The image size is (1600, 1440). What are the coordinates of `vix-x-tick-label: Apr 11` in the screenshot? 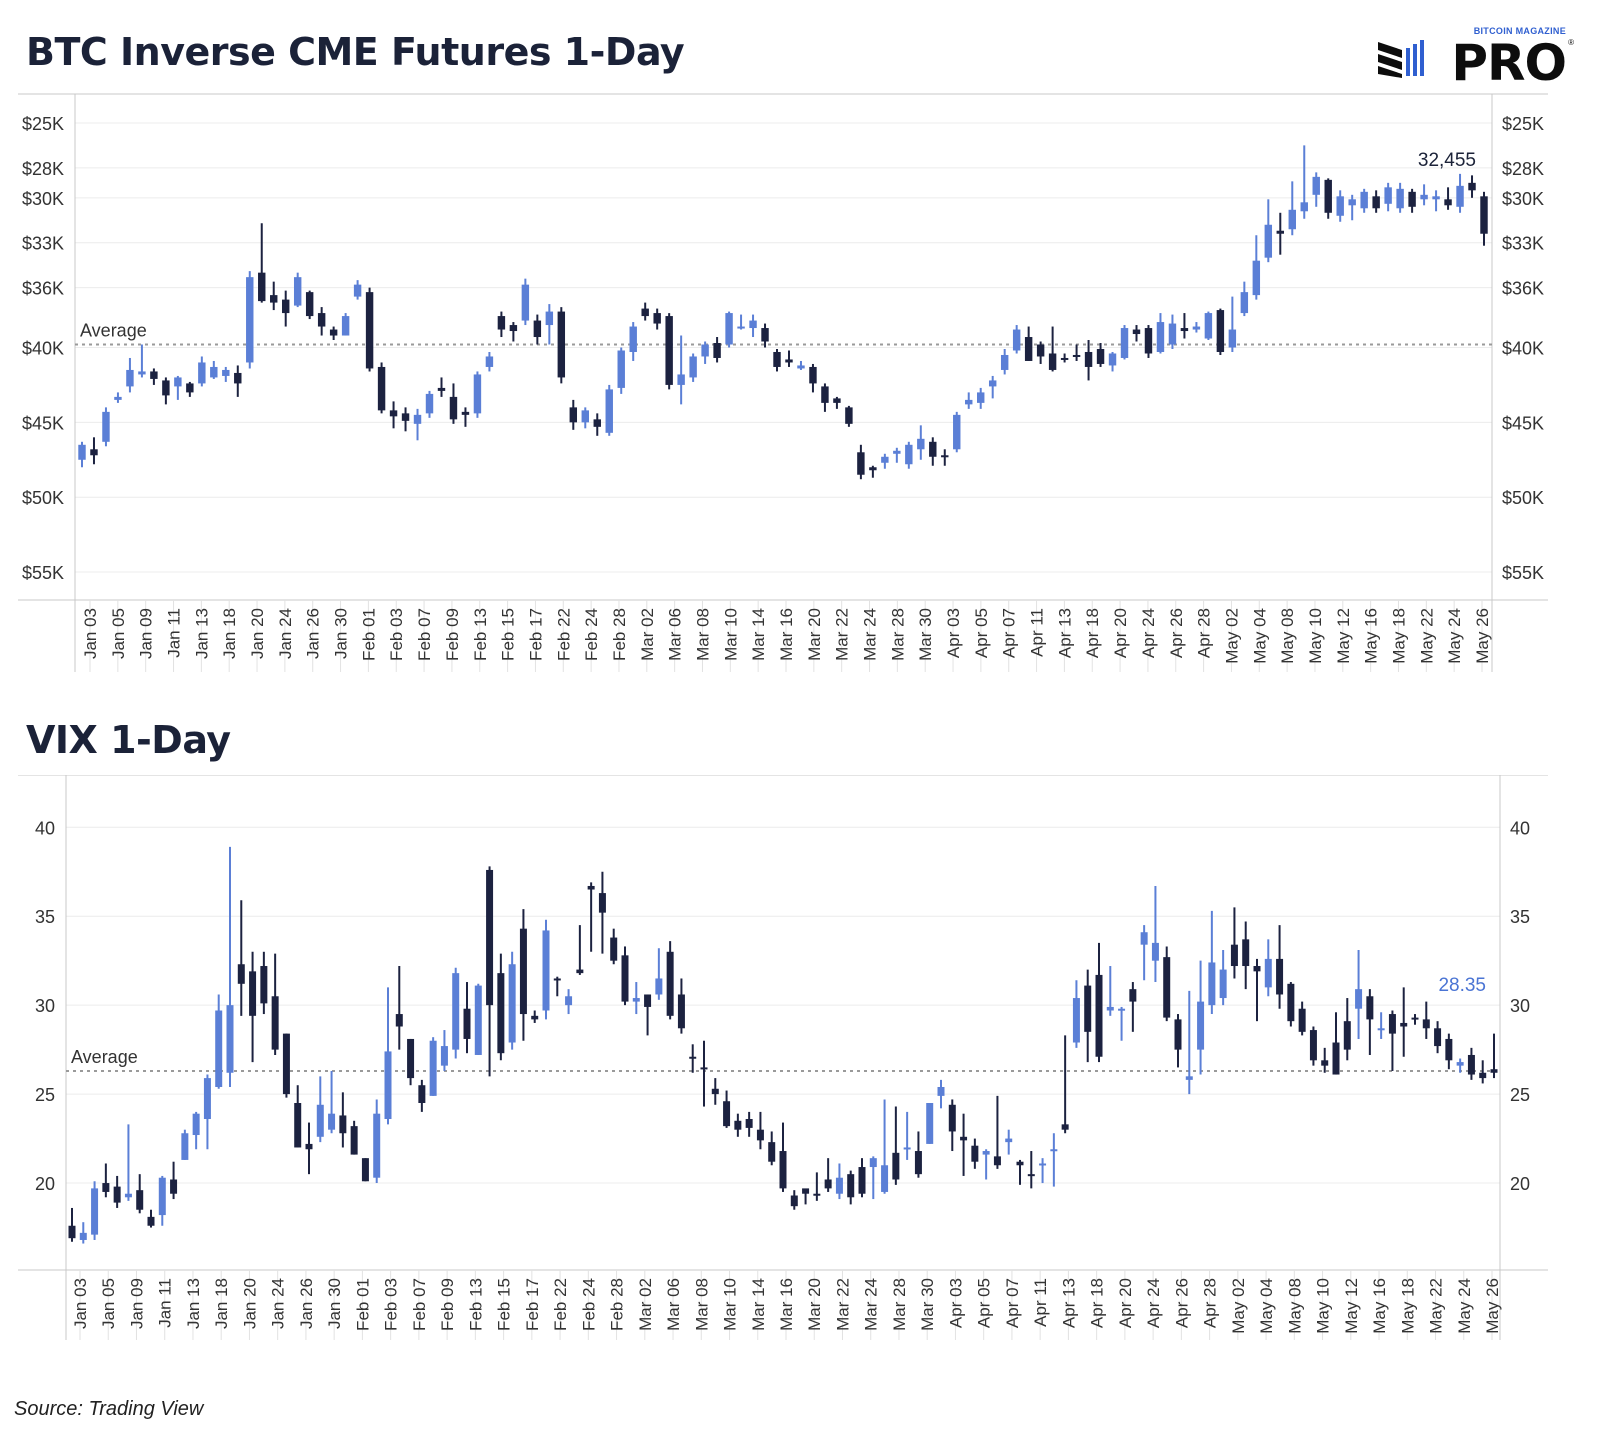 It's located at (1040, 1302).